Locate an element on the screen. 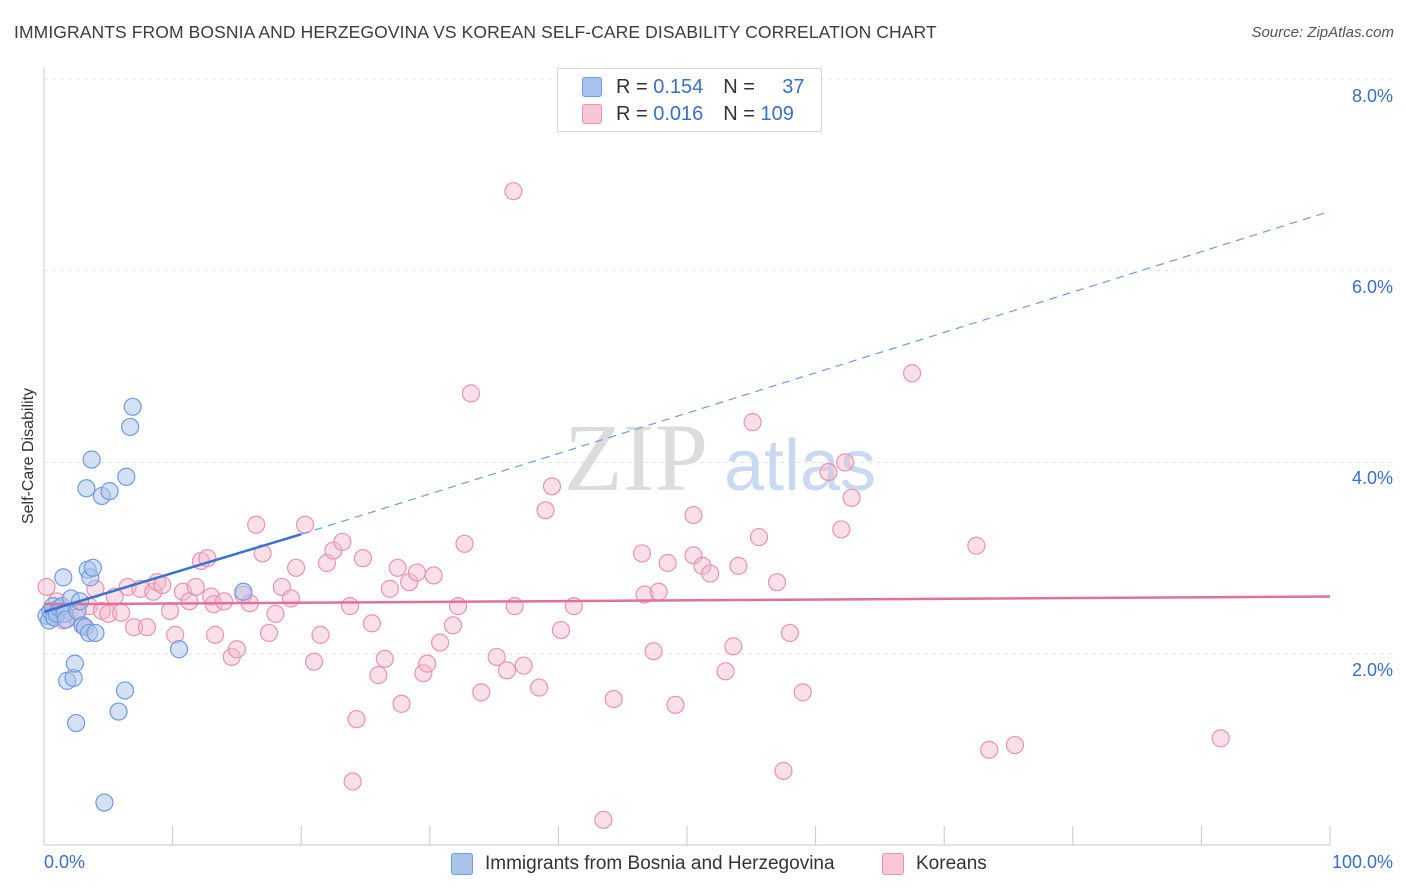  bosnia-trend-line is located at coordinates (172, 573).